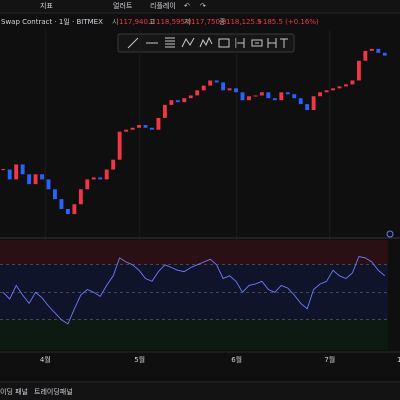 The width and height of the screenshot is (400, 400). I want to click on tool-rect, so click(224, 43).